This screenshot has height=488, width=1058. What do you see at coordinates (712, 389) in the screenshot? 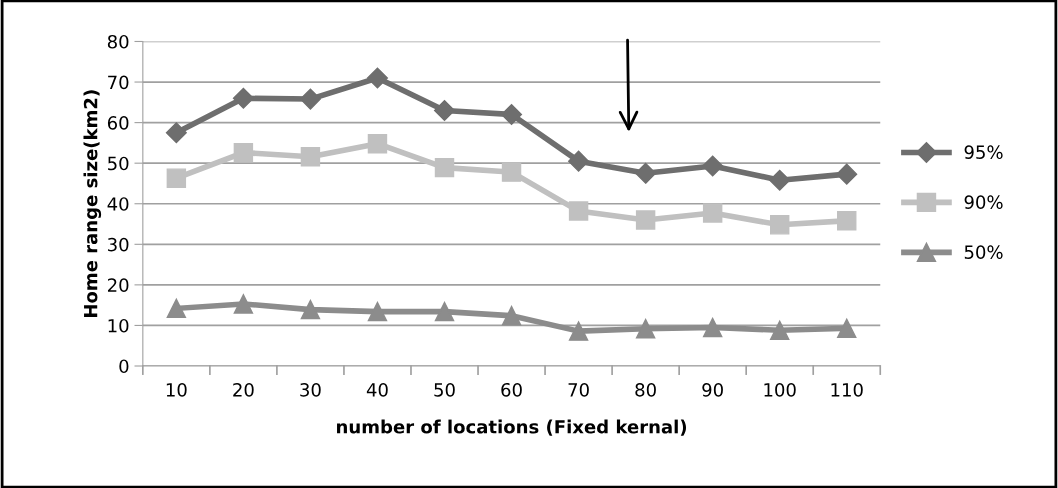
I see `x-tick-label: 90` at bounding box center [712, 389].